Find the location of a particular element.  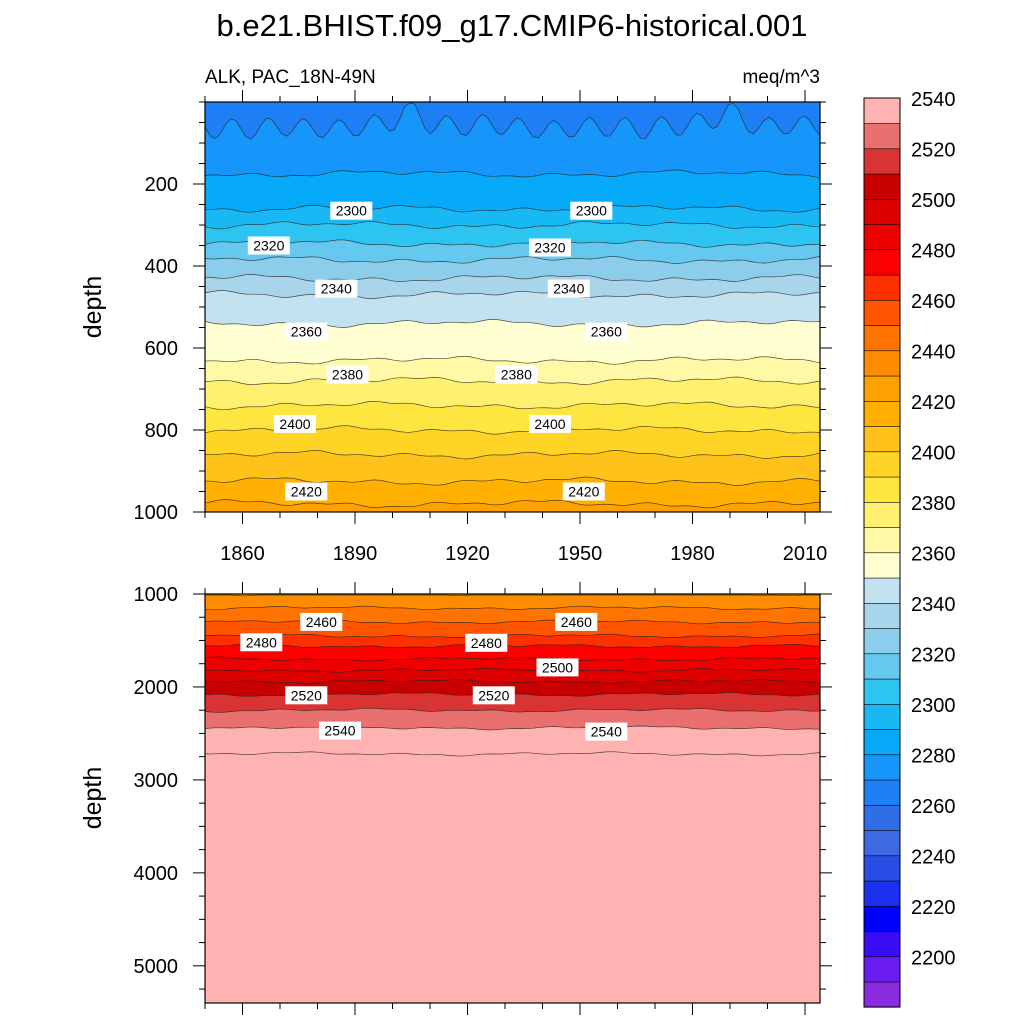

y-tick-label: 600 is located at coordinates (161, 349).